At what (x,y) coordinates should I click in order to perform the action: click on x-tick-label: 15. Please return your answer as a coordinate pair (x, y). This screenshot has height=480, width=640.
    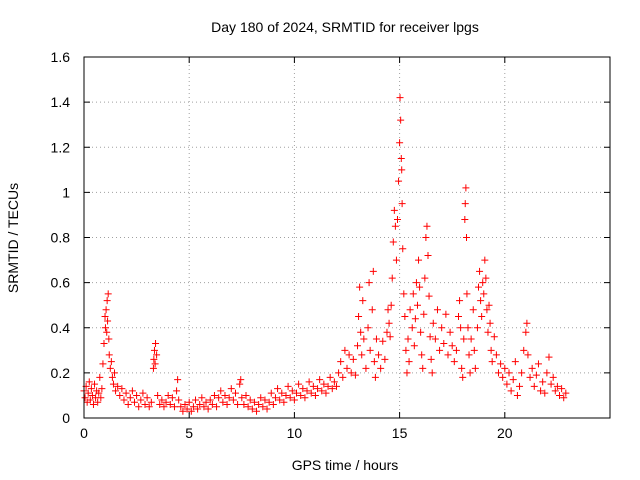
    Looking at the image, I should click on (400, 433).